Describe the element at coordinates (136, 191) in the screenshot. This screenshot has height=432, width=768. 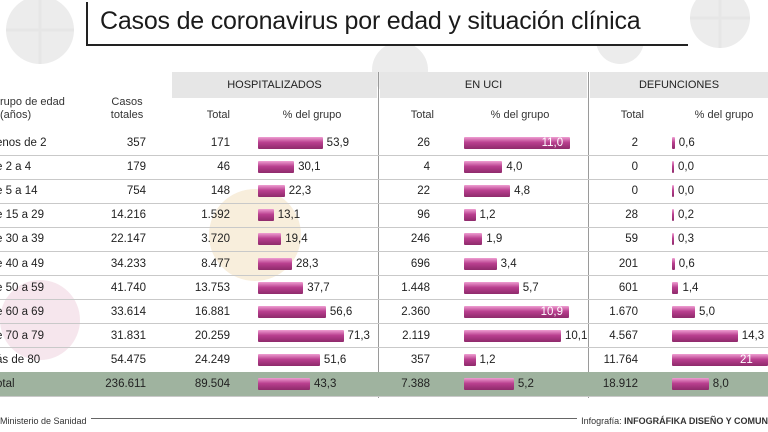
I see `cases-total-value: 754` at that location.